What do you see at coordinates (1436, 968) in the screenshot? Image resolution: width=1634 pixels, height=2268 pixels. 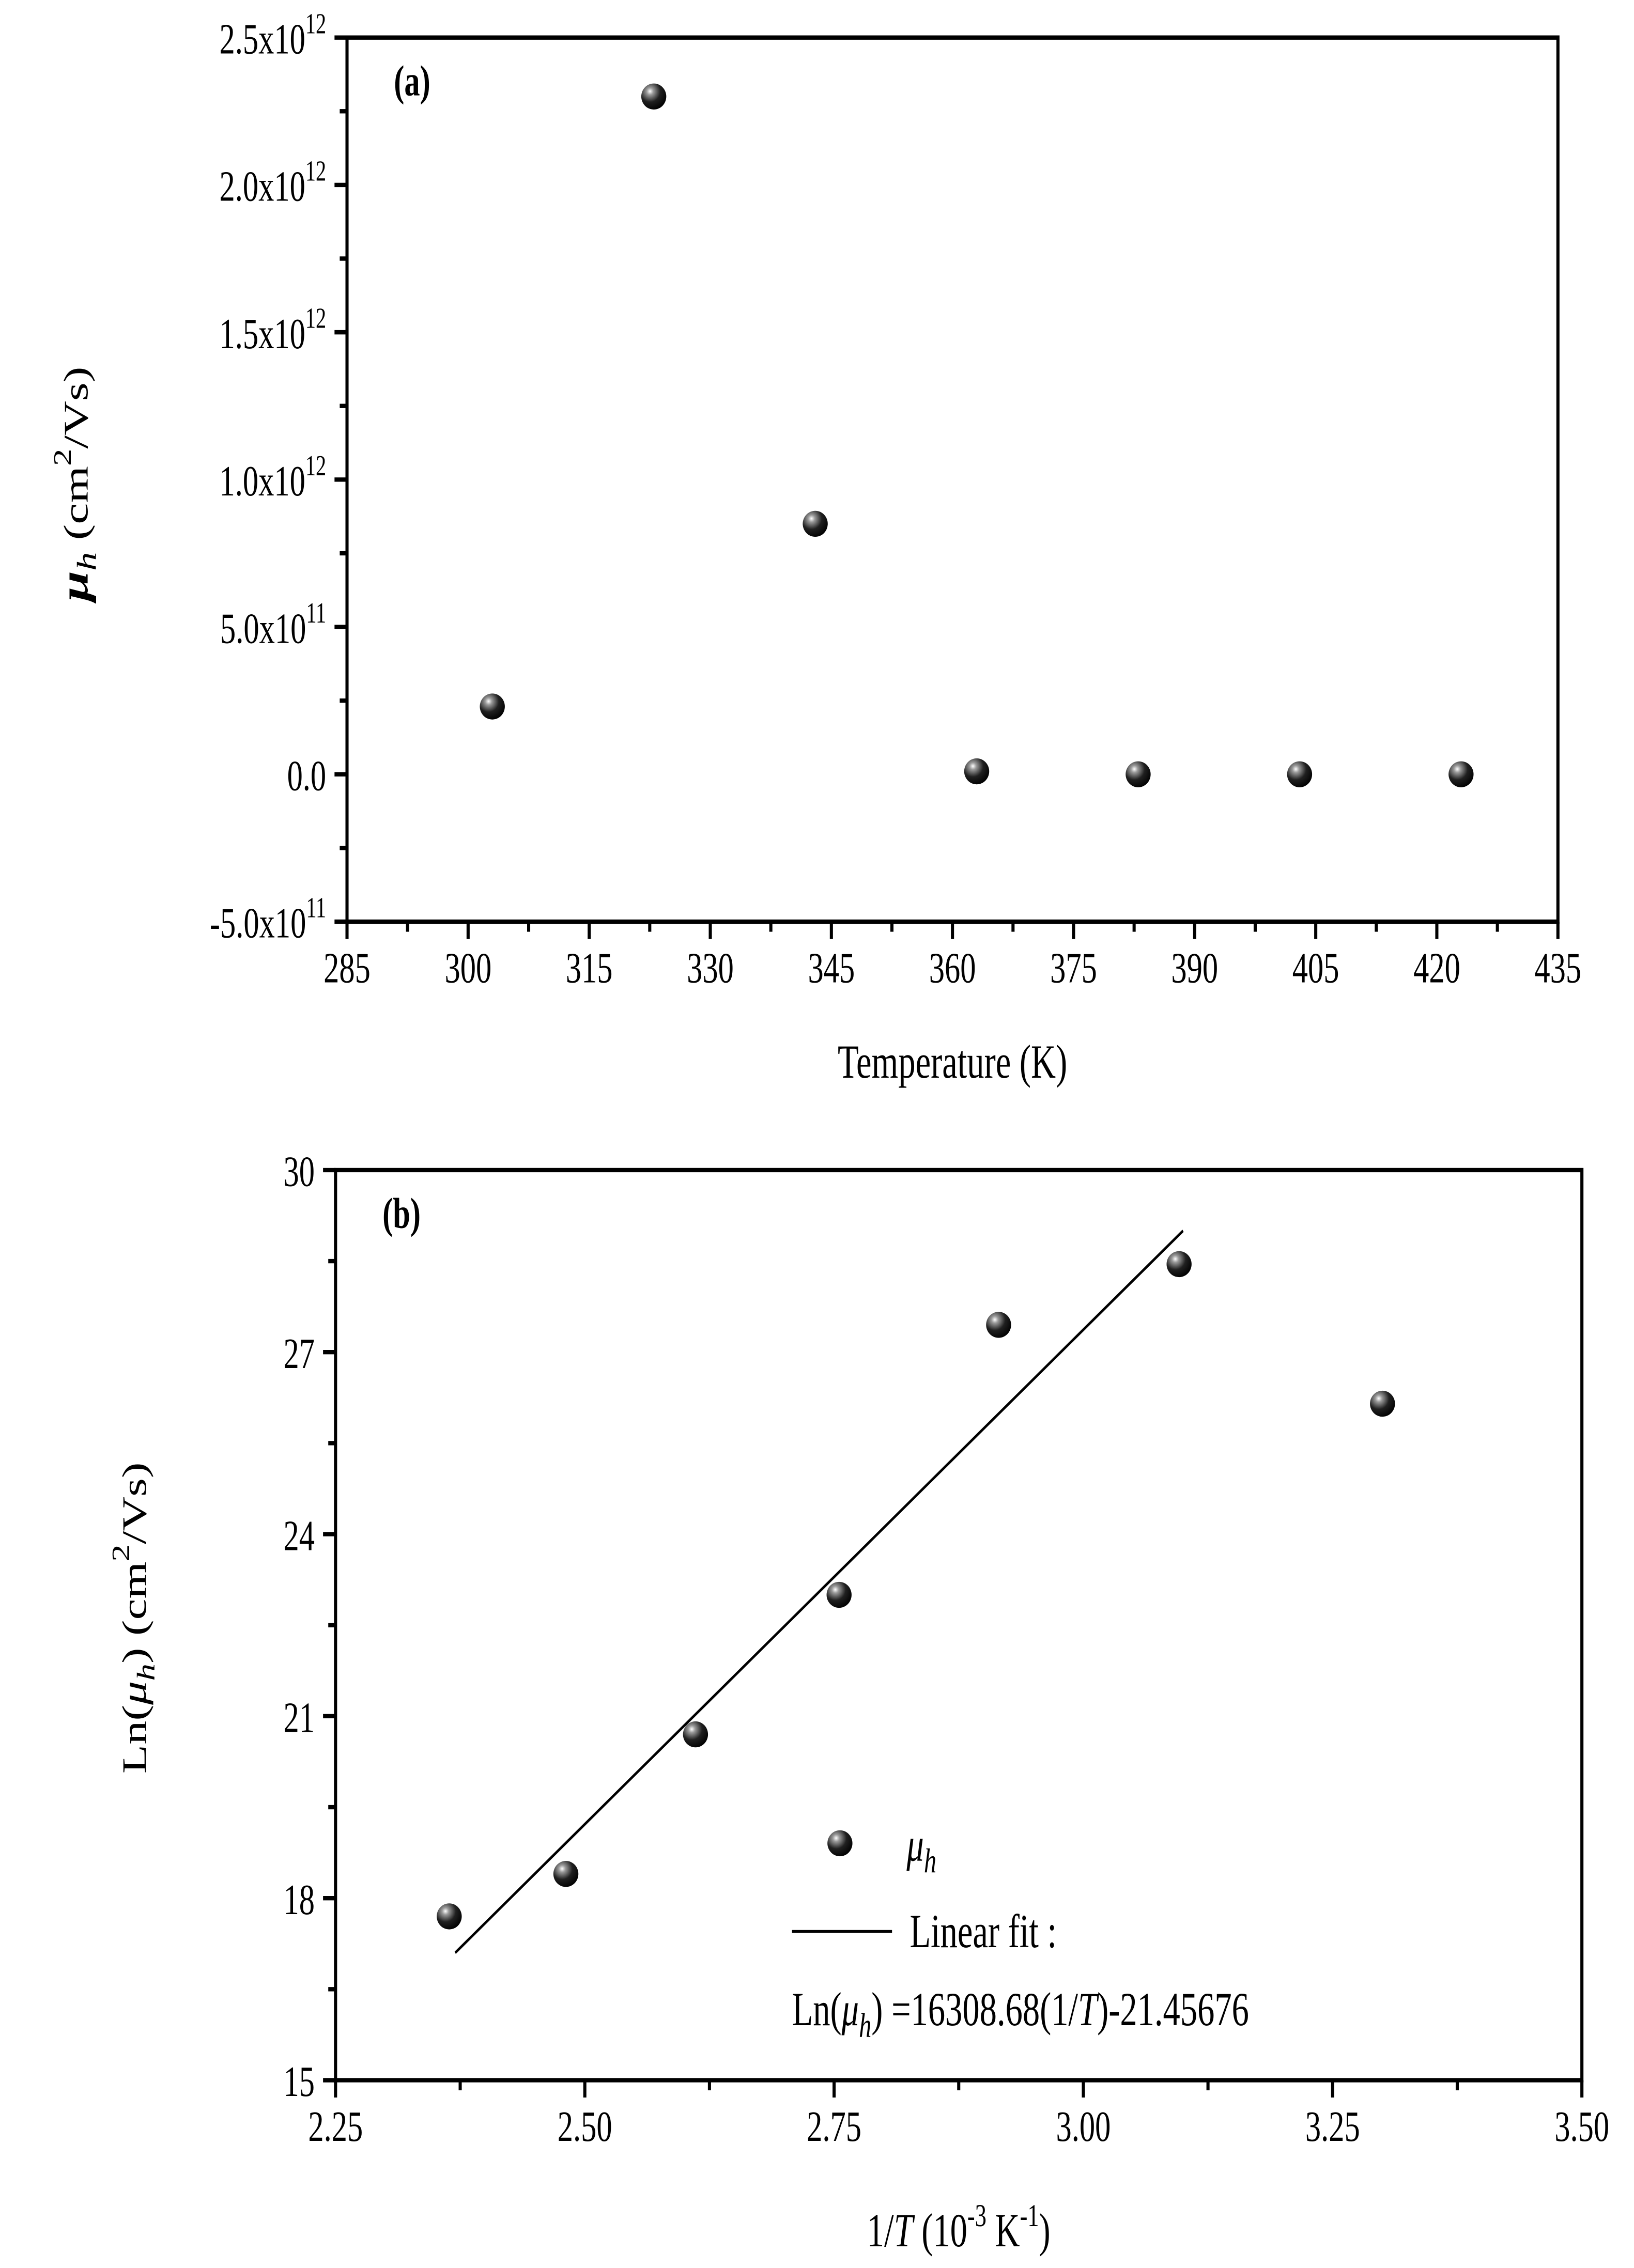 I see `x-tick-label: 420` at bounding box center [1436, 968].